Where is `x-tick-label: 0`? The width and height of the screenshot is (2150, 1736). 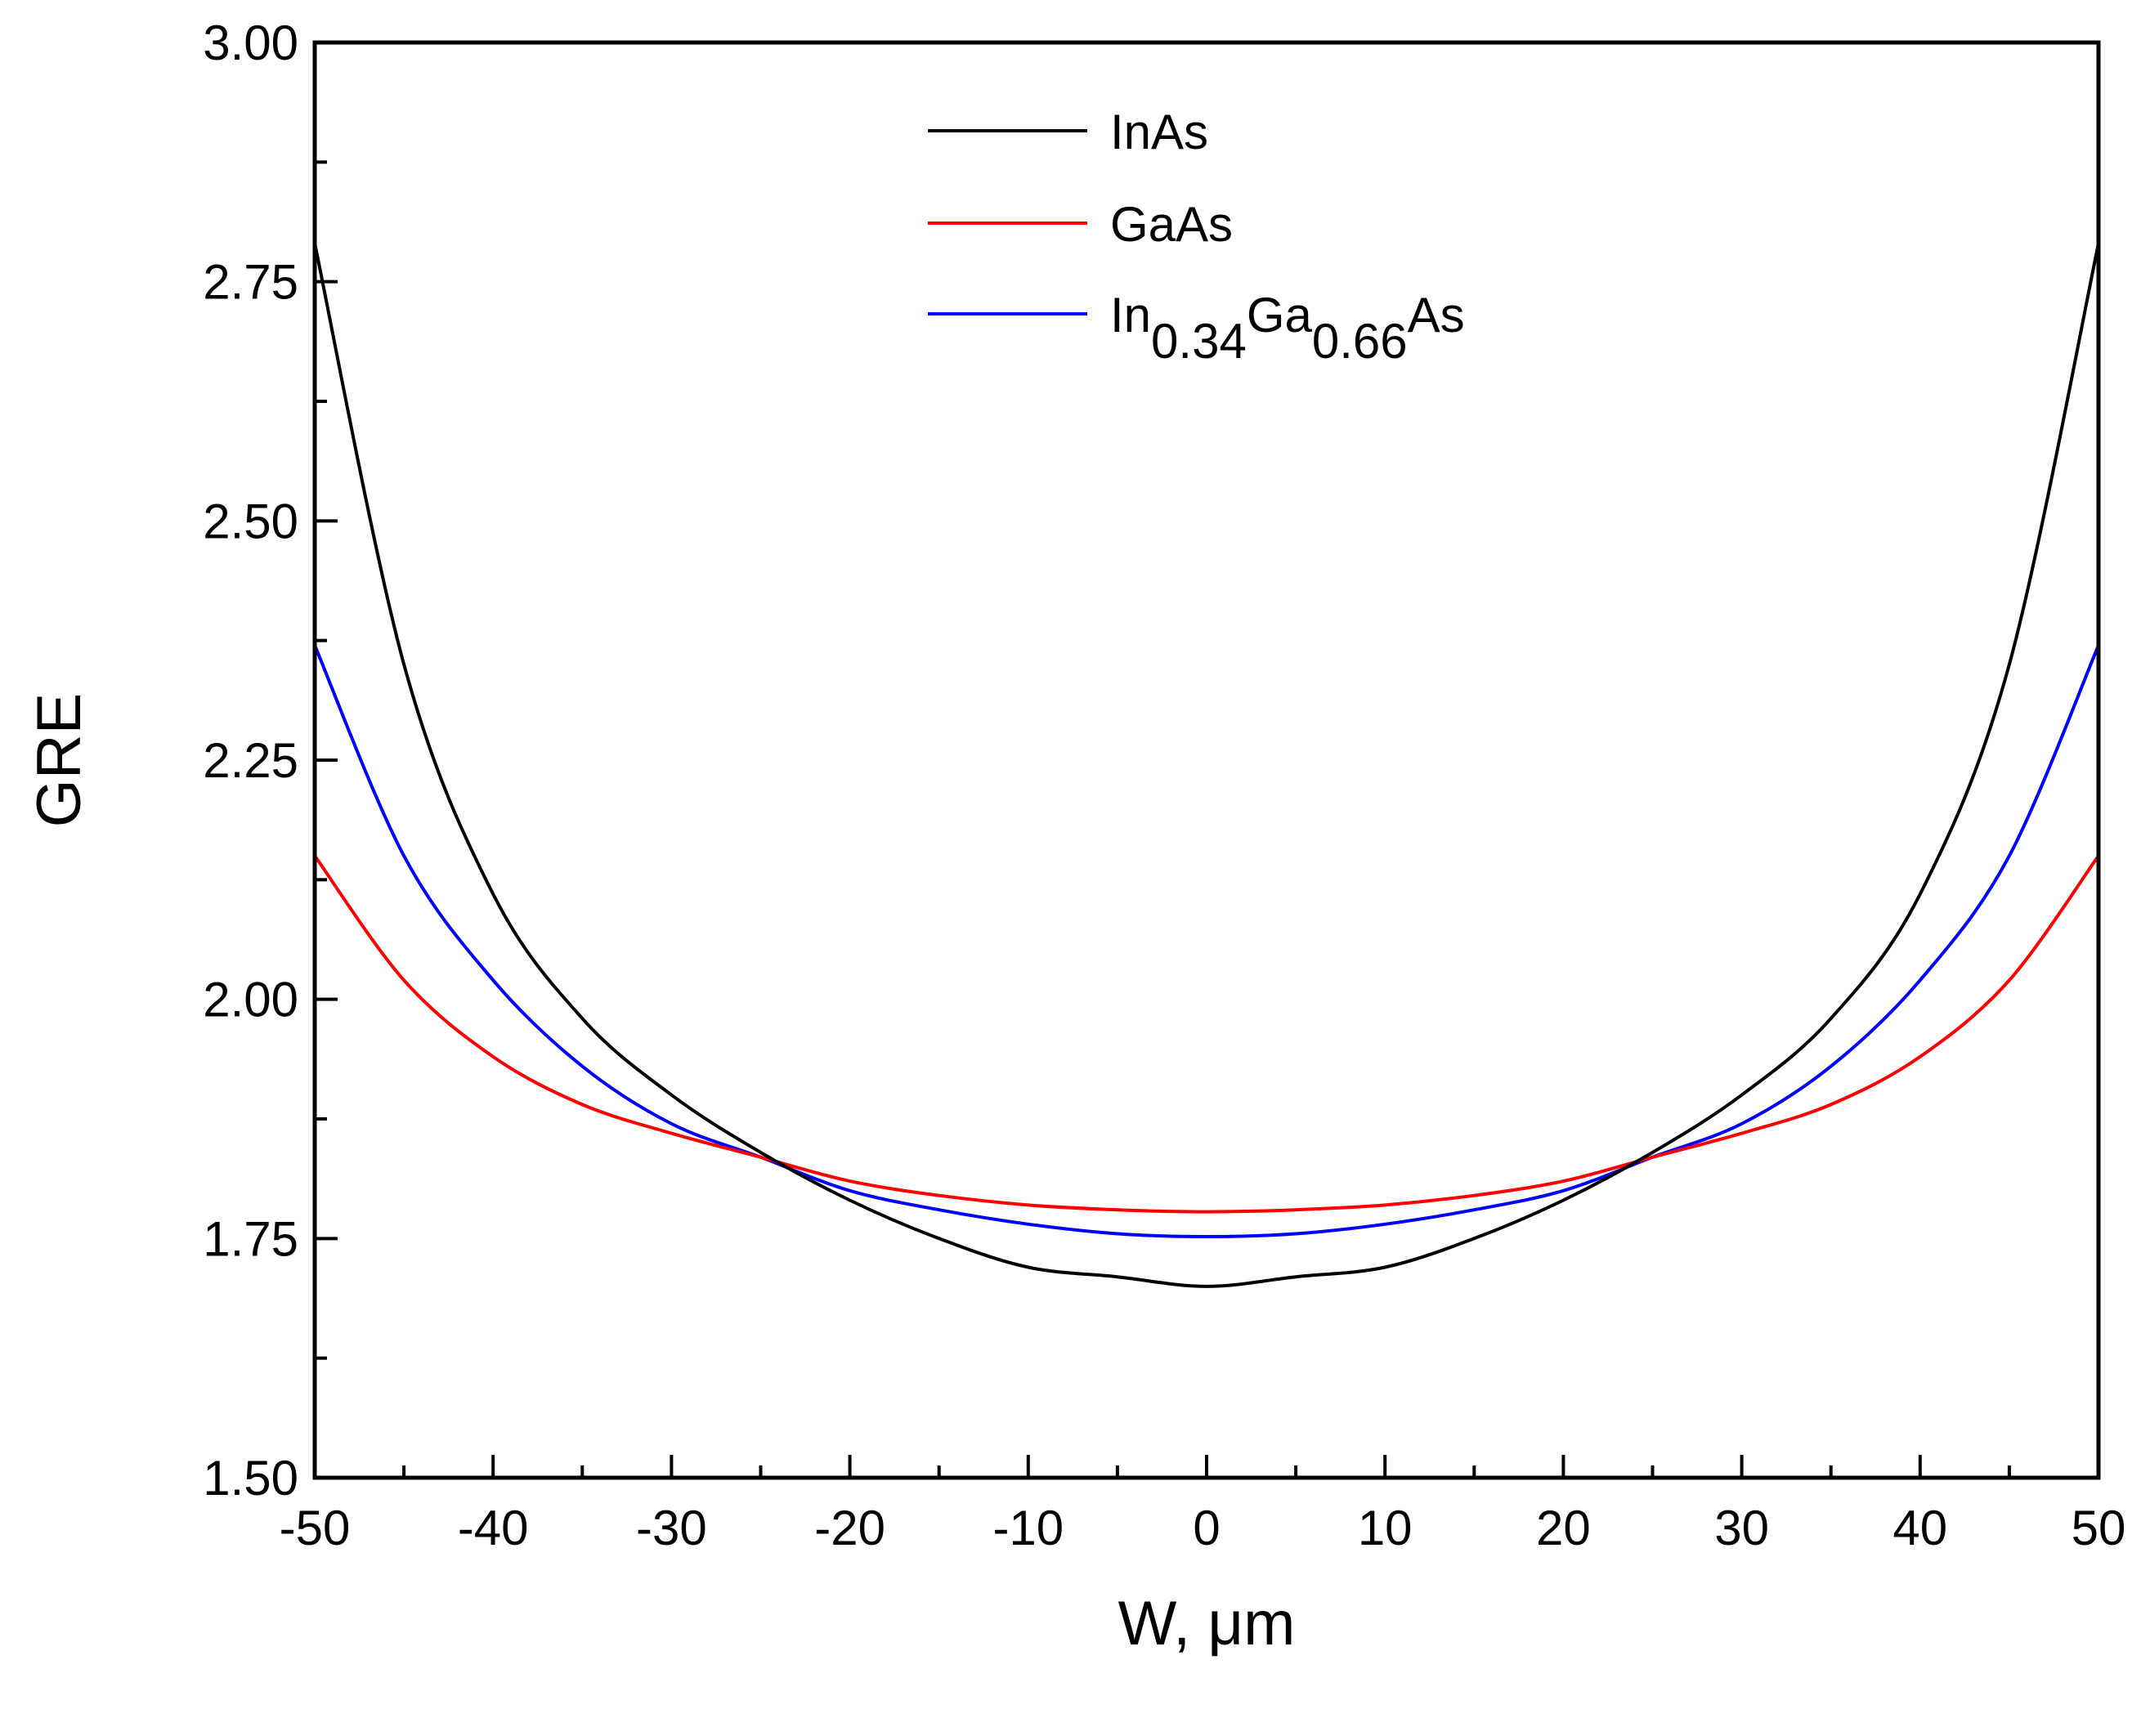
x-tick-label: 0 is located at coordinates (1206, 1528).